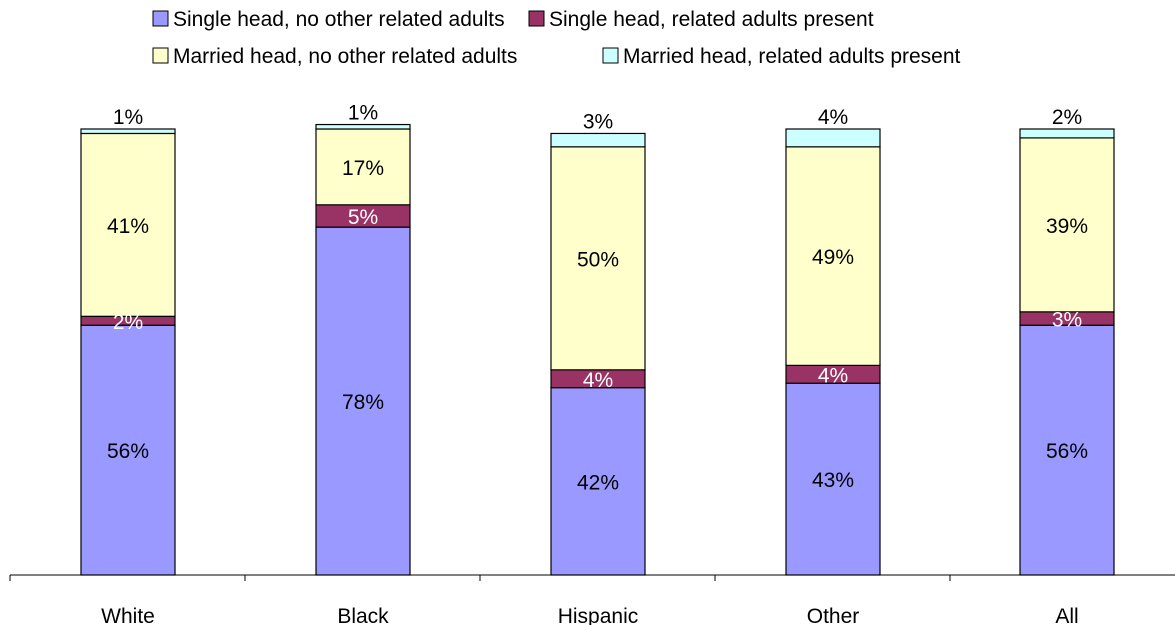 The image size is (1175, 625). I want to click on bar-white-married-head-related-adults-present, so click(128, 131).